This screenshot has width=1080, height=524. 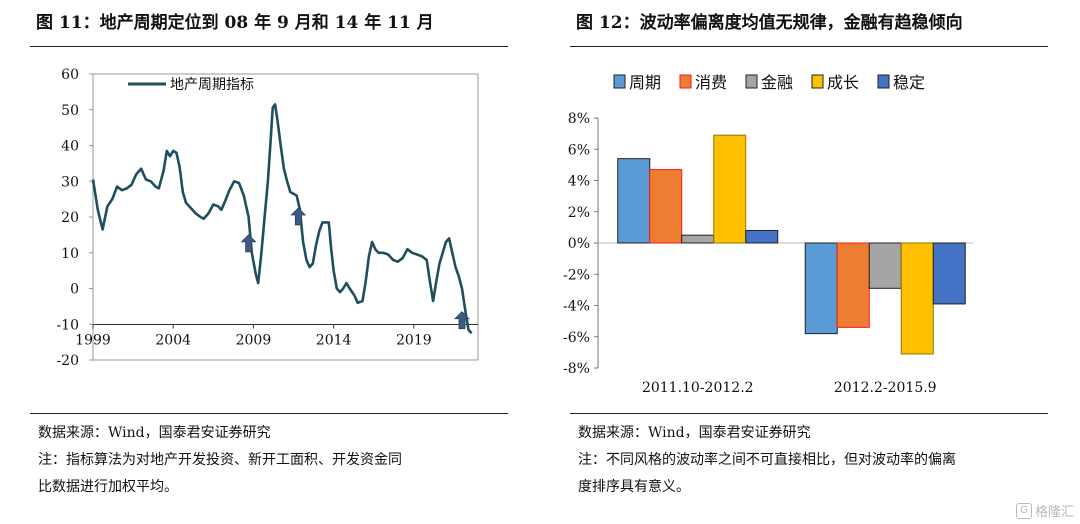 What do you see at coordinates (212, 85) in the screenshot?
I see `legend-label: 地产周期指标` at bounding box center [212, 85].